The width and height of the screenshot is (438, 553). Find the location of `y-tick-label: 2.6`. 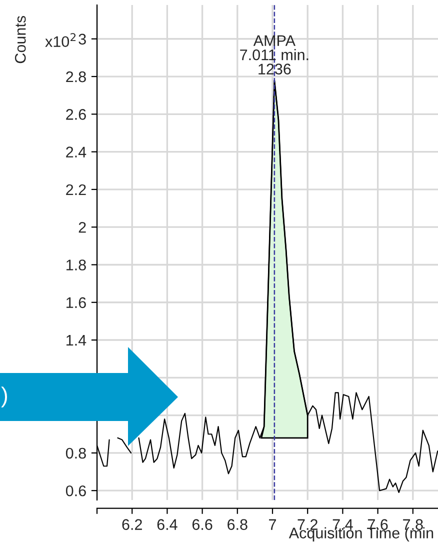

y-tick-label: 2.6 is located at coordinates (76, 114).